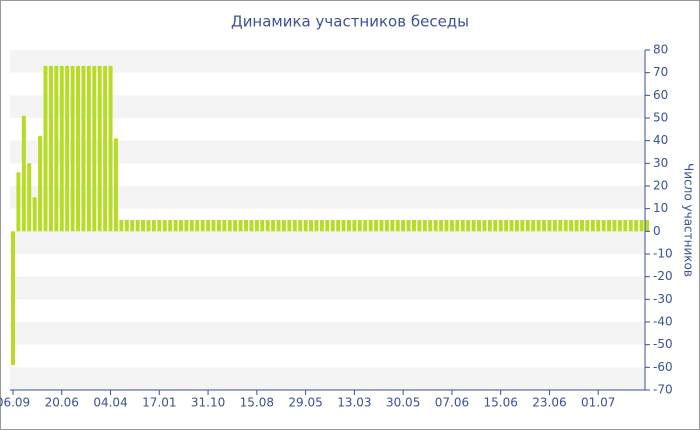 The image size is (700, 430). Describe the element at coordinates (663, 254) in the screenshot. I see `y-tick-label: -10` at that location.